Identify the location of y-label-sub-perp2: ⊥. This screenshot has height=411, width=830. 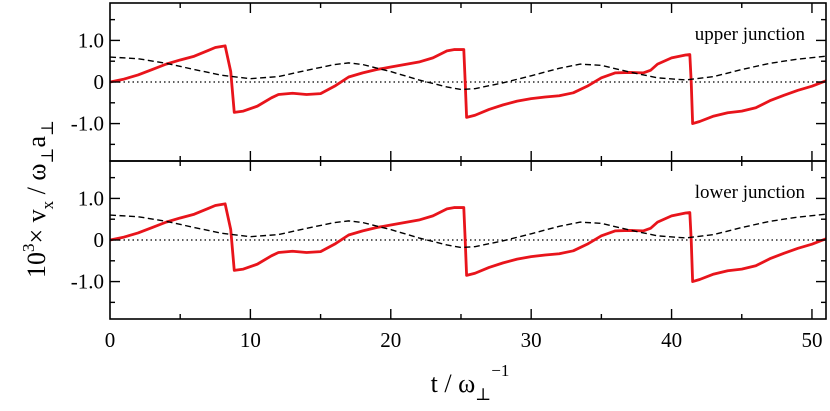
(47, 128).